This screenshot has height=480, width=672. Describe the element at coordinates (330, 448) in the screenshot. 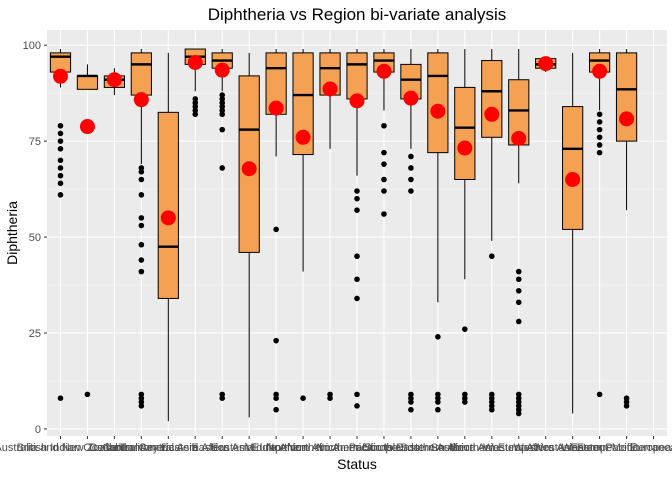

I see `x-tick-label: Northern America` at that location.